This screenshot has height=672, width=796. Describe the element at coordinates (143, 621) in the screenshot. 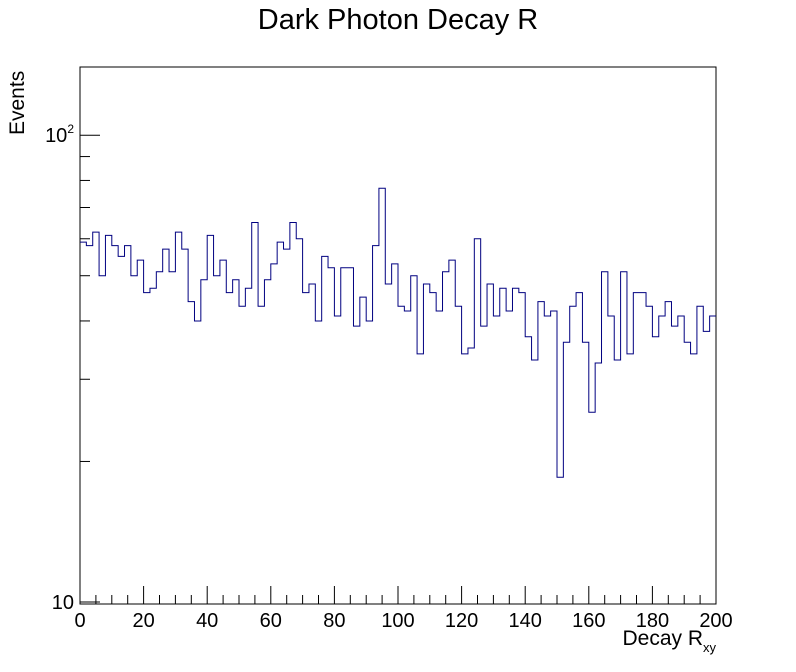

I see `x-tick-label: 20` at that location.